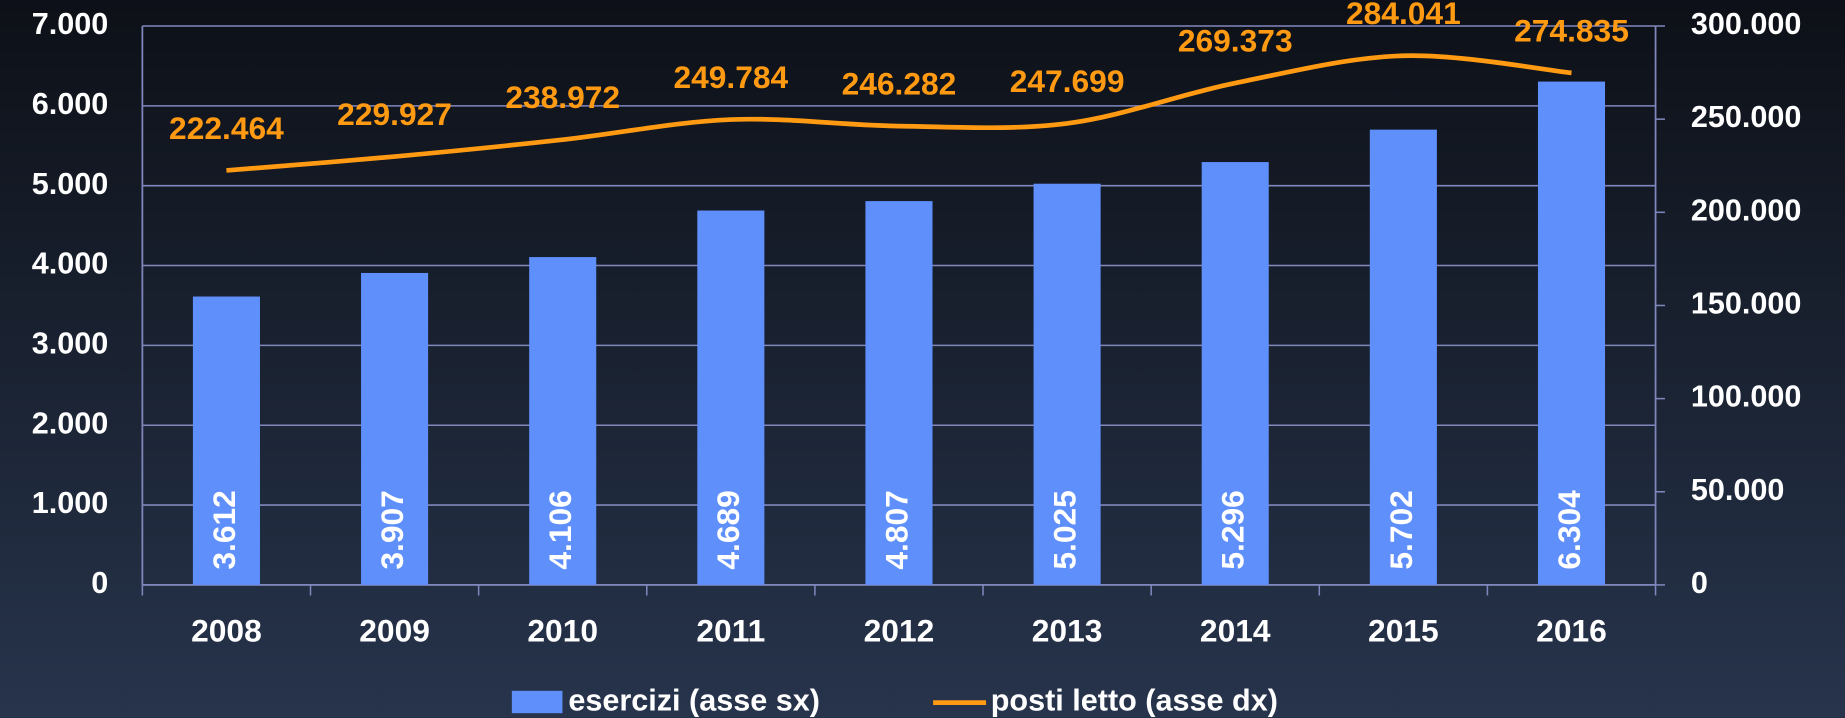 Image resolution: width=1845 pixels, height=718 pixels. Describe the element at coordinates (899, 113) in the screenshot. I see `line` at that location.